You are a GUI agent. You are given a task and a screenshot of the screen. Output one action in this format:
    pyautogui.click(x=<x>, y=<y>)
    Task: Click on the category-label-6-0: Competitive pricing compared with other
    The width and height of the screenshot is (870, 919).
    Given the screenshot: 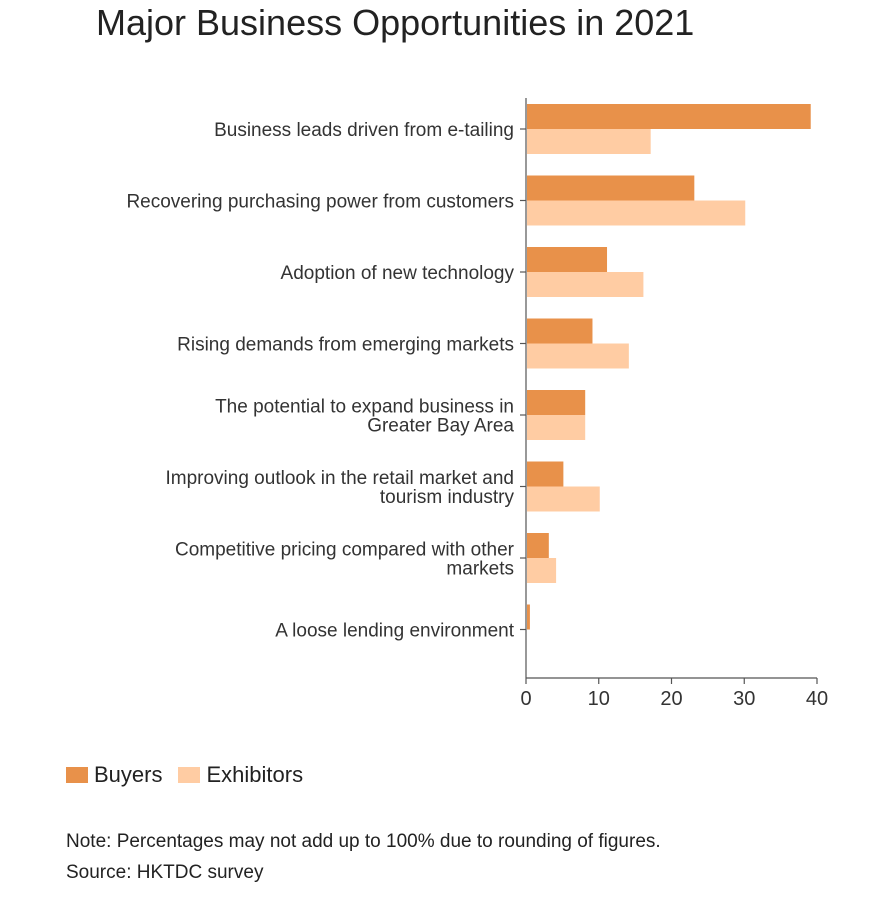 What is the action you would take?
    pyautogui.click(x=345, y=550)
    